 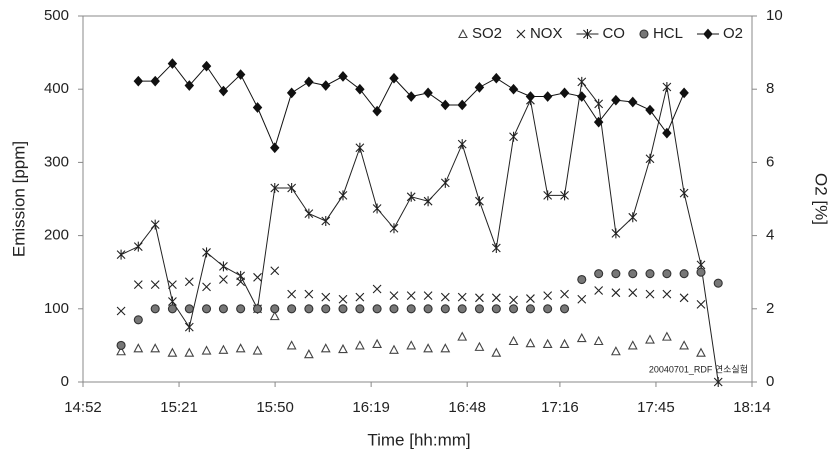 I want to click on y2-tick-label: 2, so click(x=770, y=308).